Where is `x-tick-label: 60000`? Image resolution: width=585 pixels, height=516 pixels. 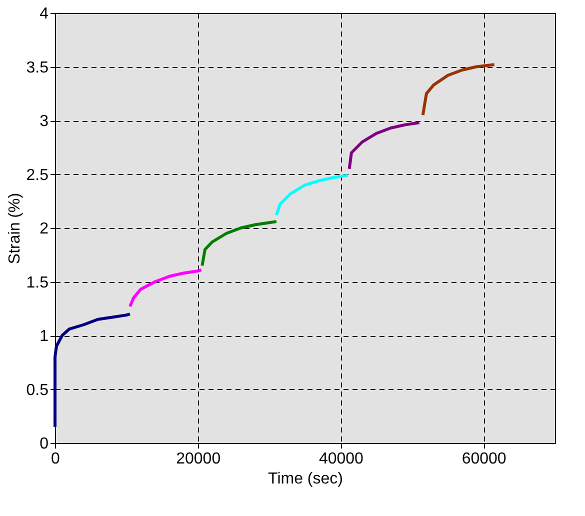
x-tick-label: 60000 is located at coordinates (484, 459).